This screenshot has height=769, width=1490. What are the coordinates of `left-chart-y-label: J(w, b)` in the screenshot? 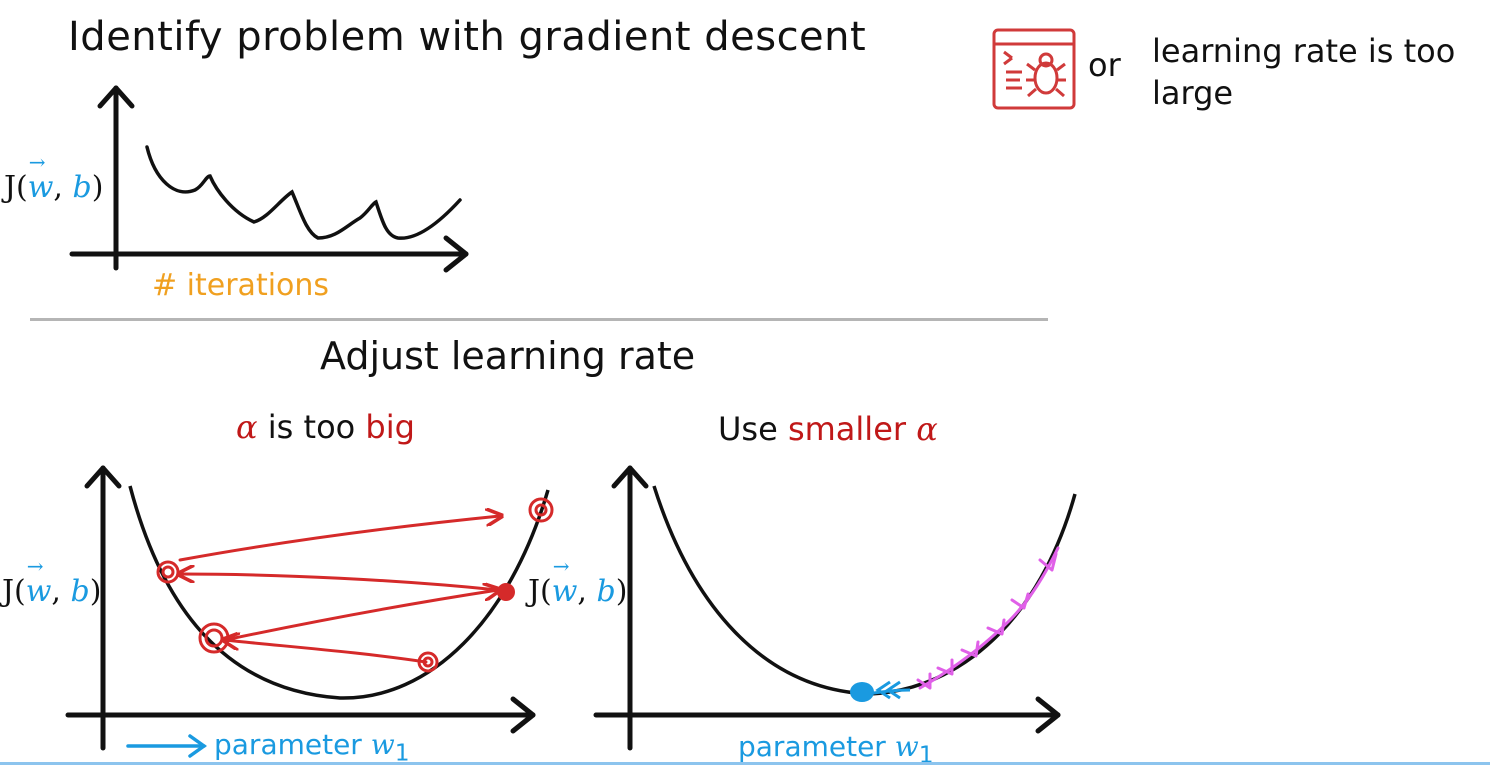 It's located at (51, 581).